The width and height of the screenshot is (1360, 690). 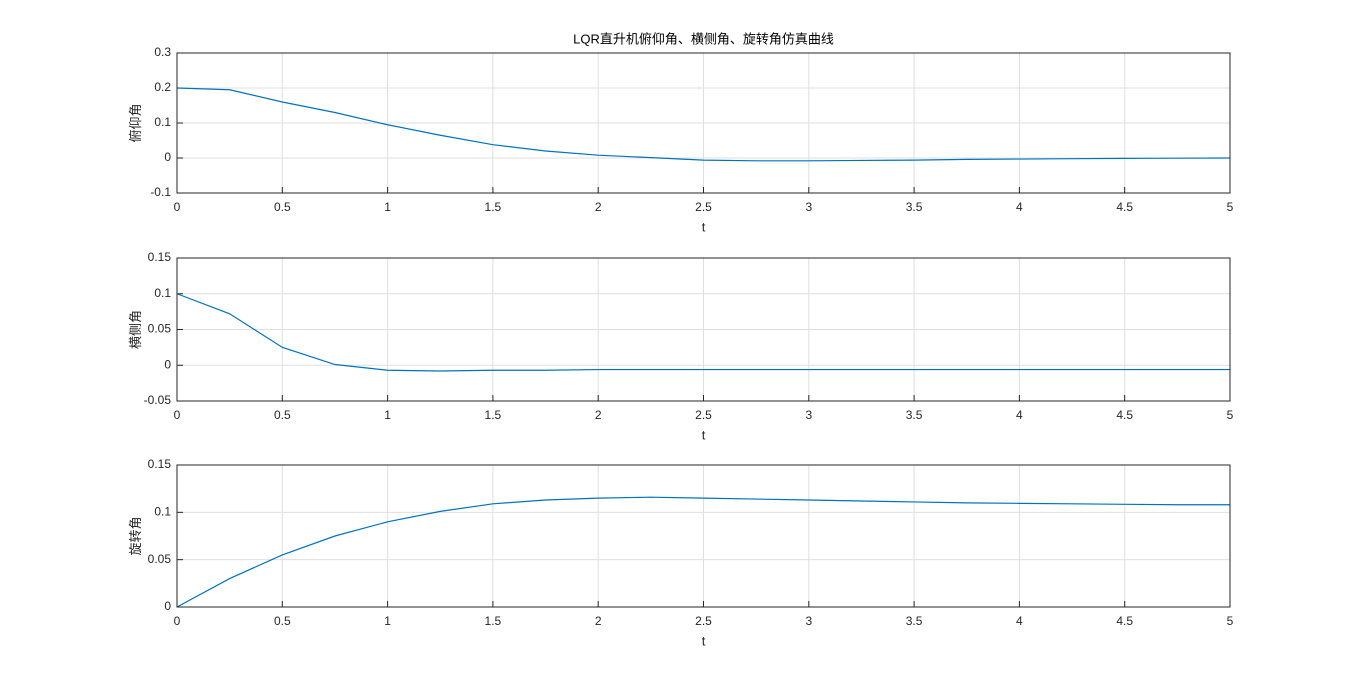 I want to click on chart-title: LQR直升机俯仰角、横侧角、旋转角仿真曲线, so click(x=703, y=38).